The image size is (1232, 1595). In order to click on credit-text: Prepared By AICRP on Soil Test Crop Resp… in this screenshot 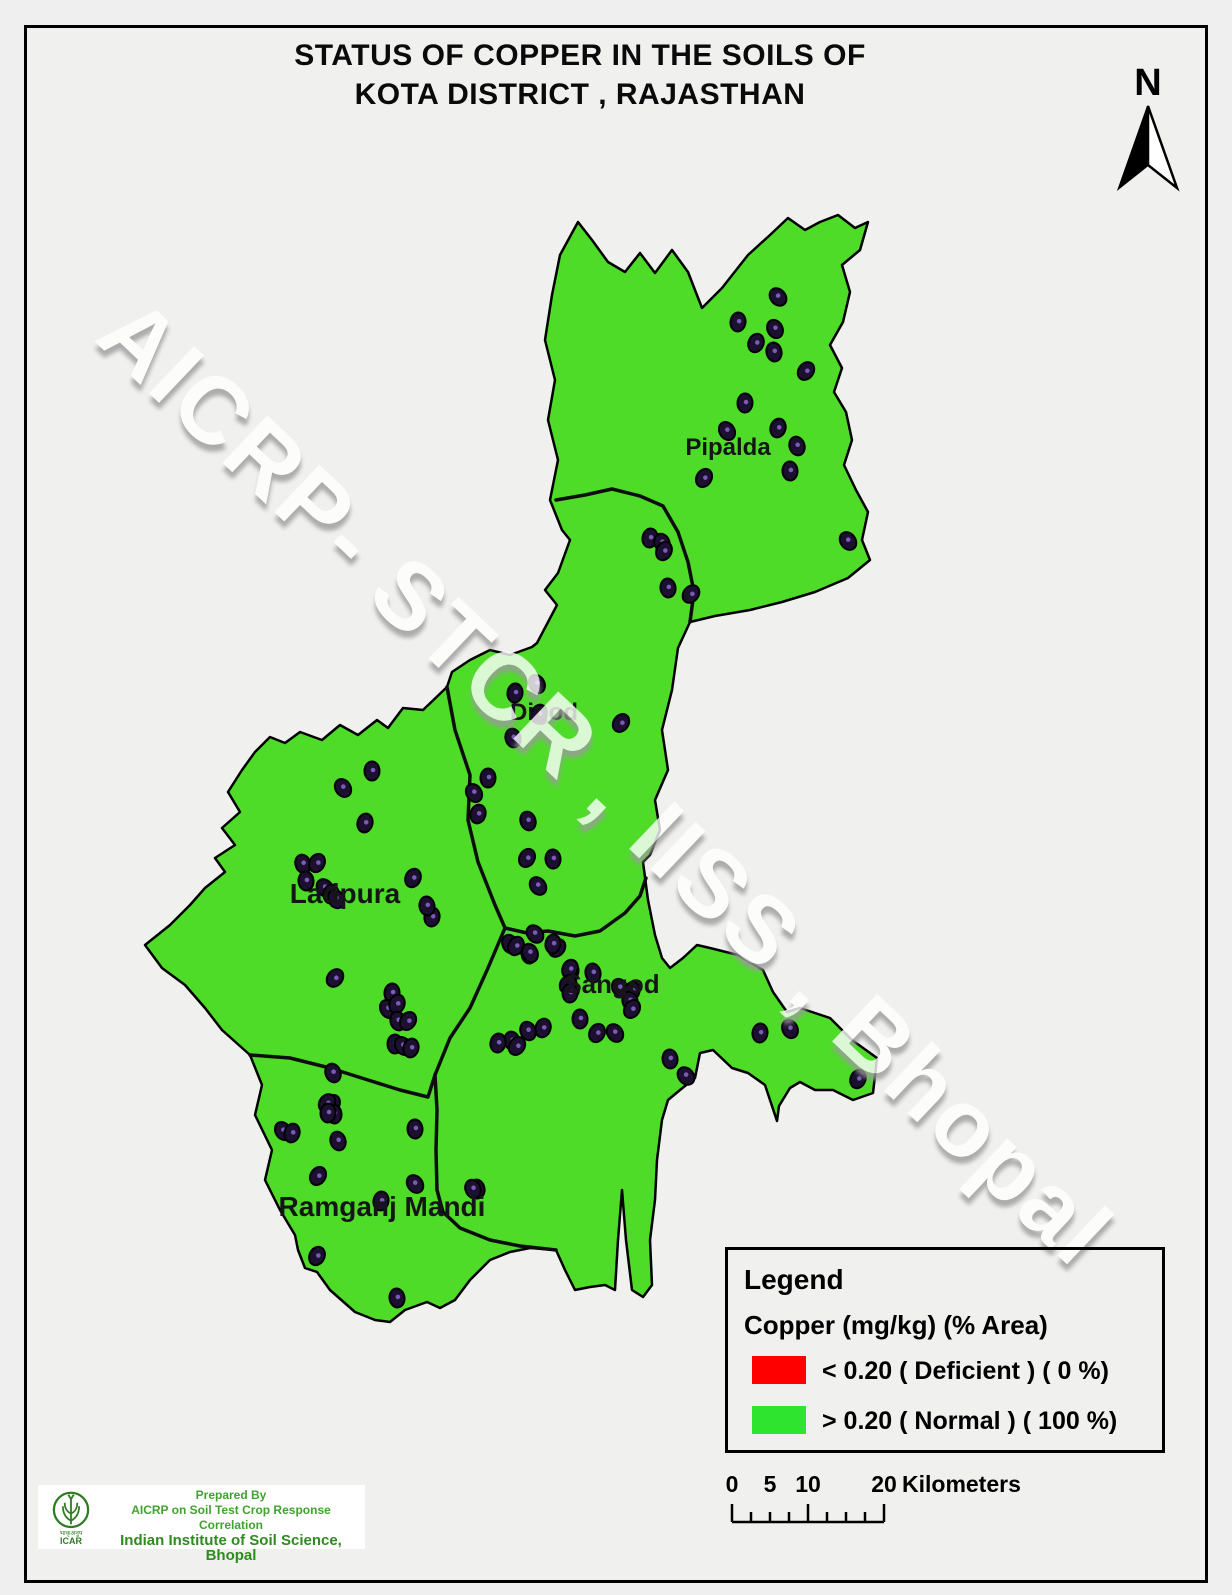, I will do `click(231, 1525)`.